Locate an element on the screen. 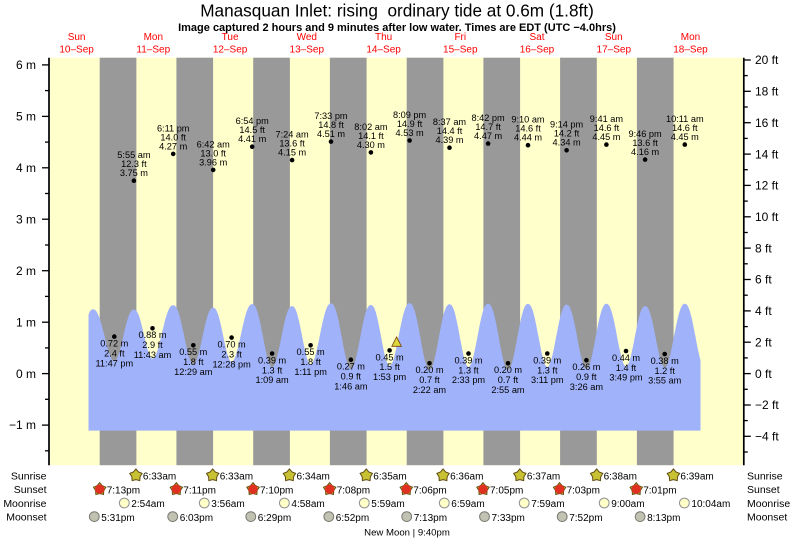 The width and height of the screenshot is (793, 539). svg-text: 1:11 pm is located at coordinates (310, 372).